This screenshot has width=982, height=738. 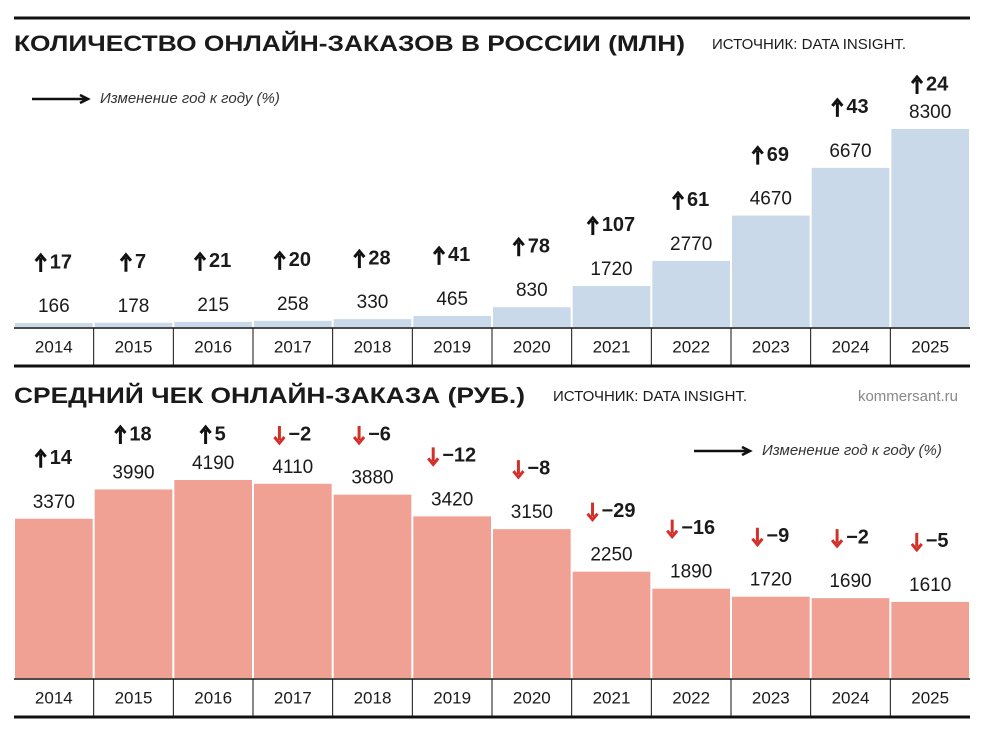 What do you see at coordinates (140, 262) in the screenshot?
I see `change-label: 7` at bounding box center [140, 262].